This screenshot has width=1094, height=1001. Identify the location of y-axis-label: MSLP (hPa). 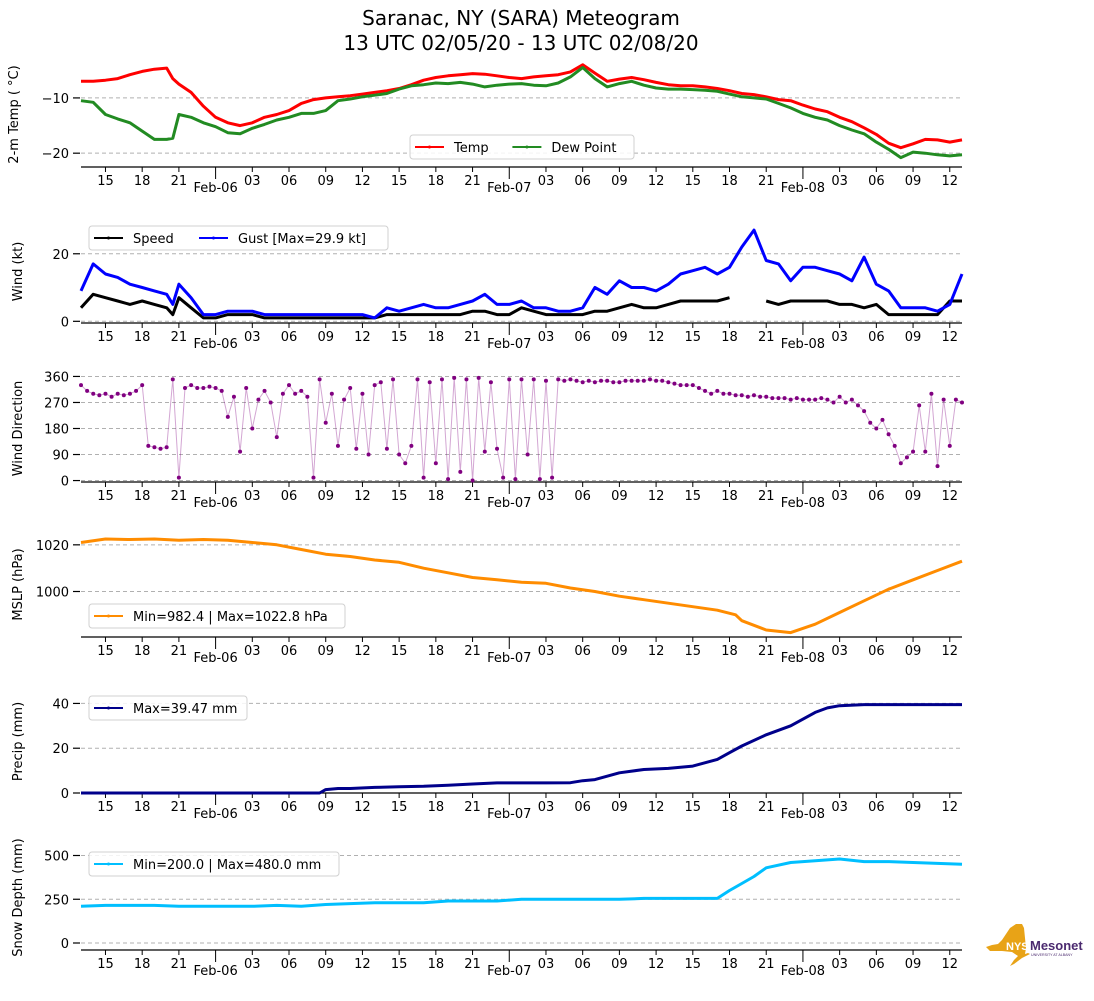
(18, 584).